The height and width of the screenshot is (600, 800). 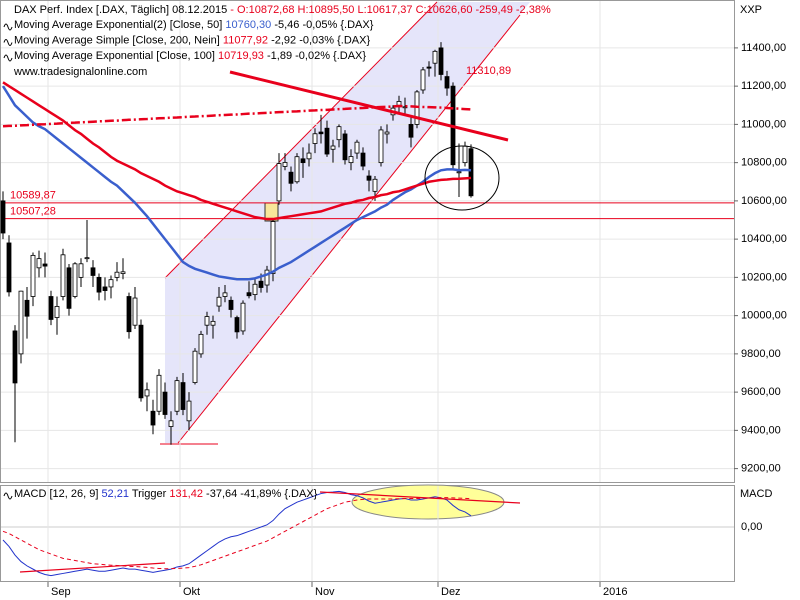 I want to click on macd-axis-label: MACD, so click(x=756, y=494).